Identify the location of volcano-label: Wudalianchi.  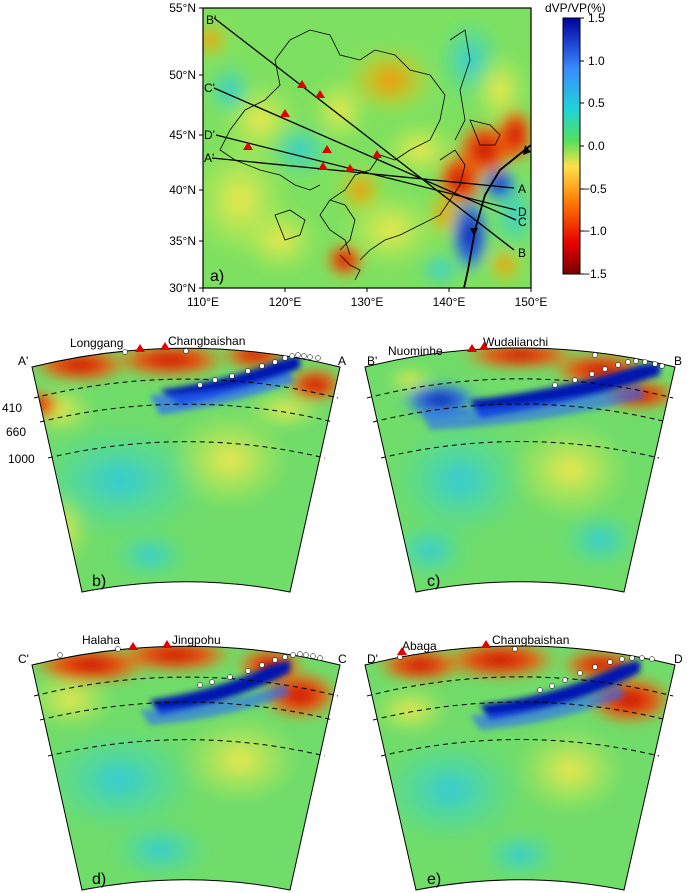
(515, 342).